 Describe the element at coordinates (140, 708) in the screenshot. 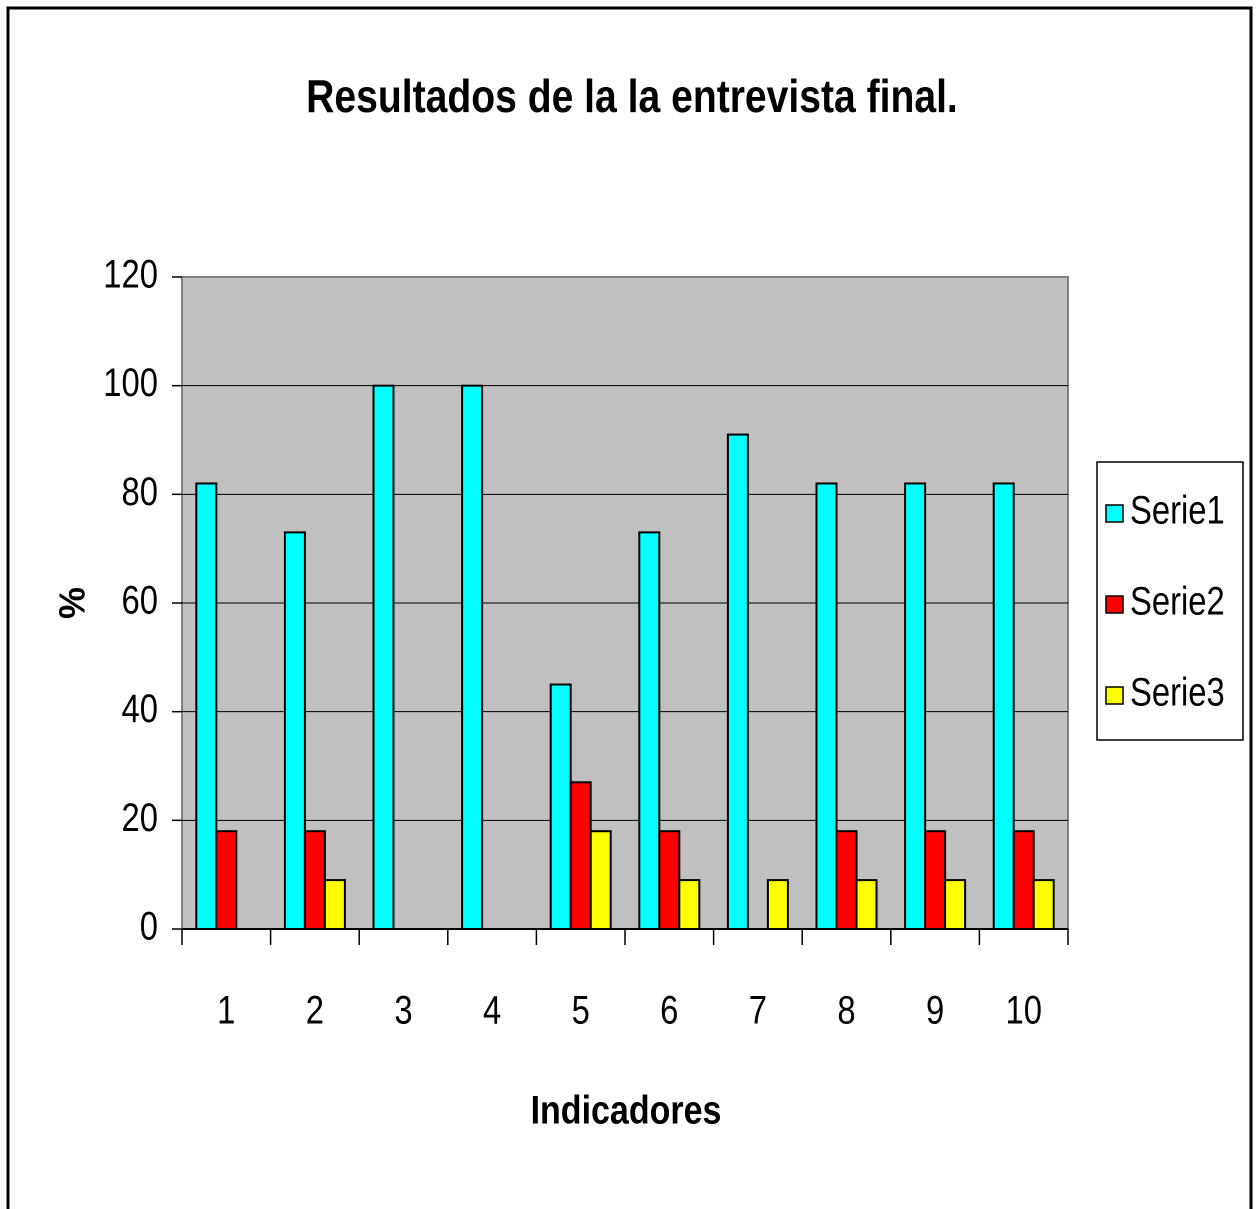

I see `y-tick-label: 40` at that location.